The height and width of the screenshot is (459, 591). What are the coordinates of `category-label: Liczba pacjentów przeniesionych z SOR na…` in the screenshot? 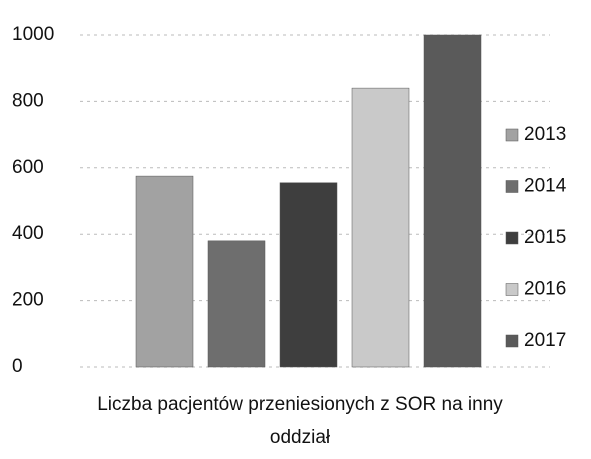 It's located at (300, 421).